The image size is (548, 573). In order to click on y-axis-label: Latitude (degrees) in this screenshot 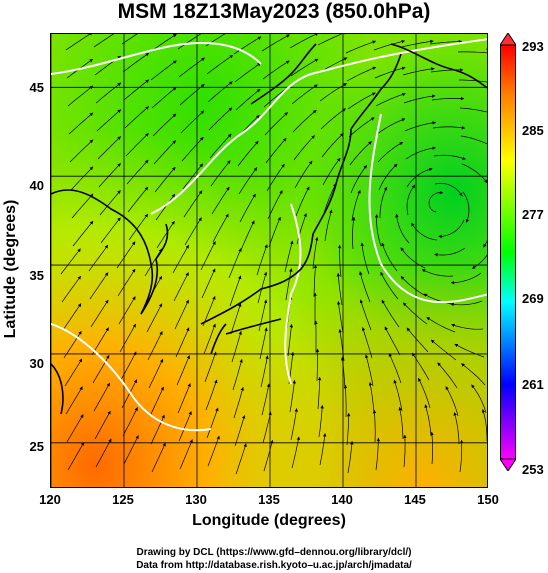, I will do `click(10, 269)`.